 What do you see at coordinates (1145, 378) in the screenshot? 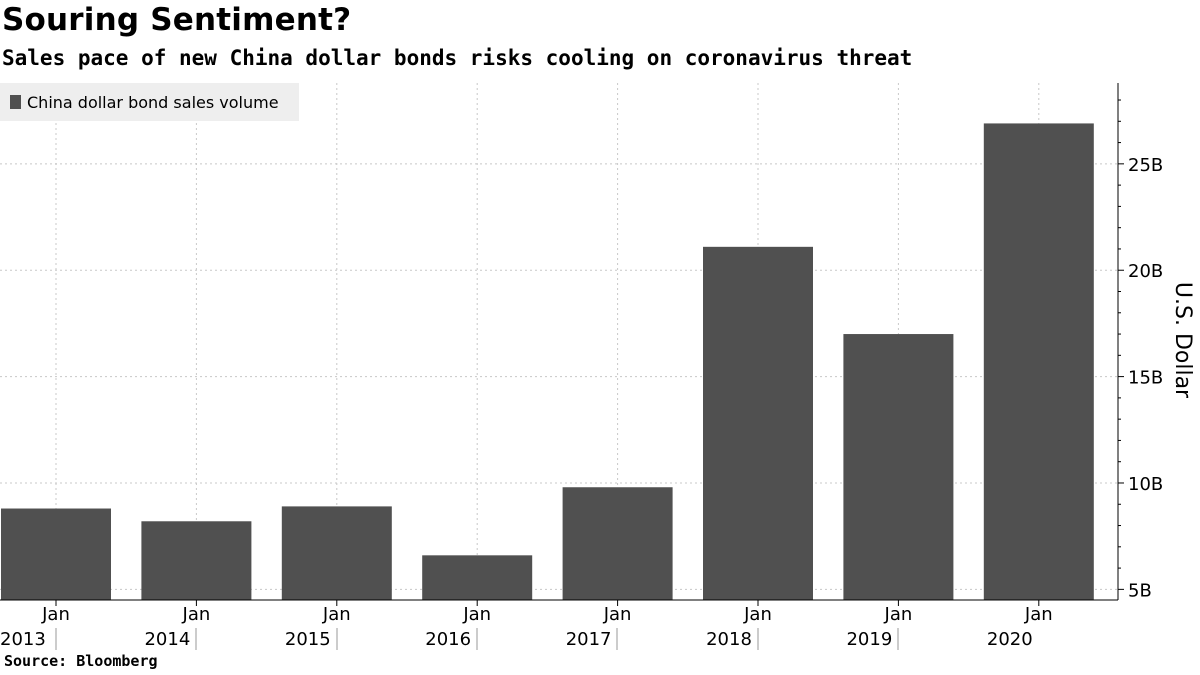
I see `y-tick-label: 15B` at bounding box center [1145, 378].